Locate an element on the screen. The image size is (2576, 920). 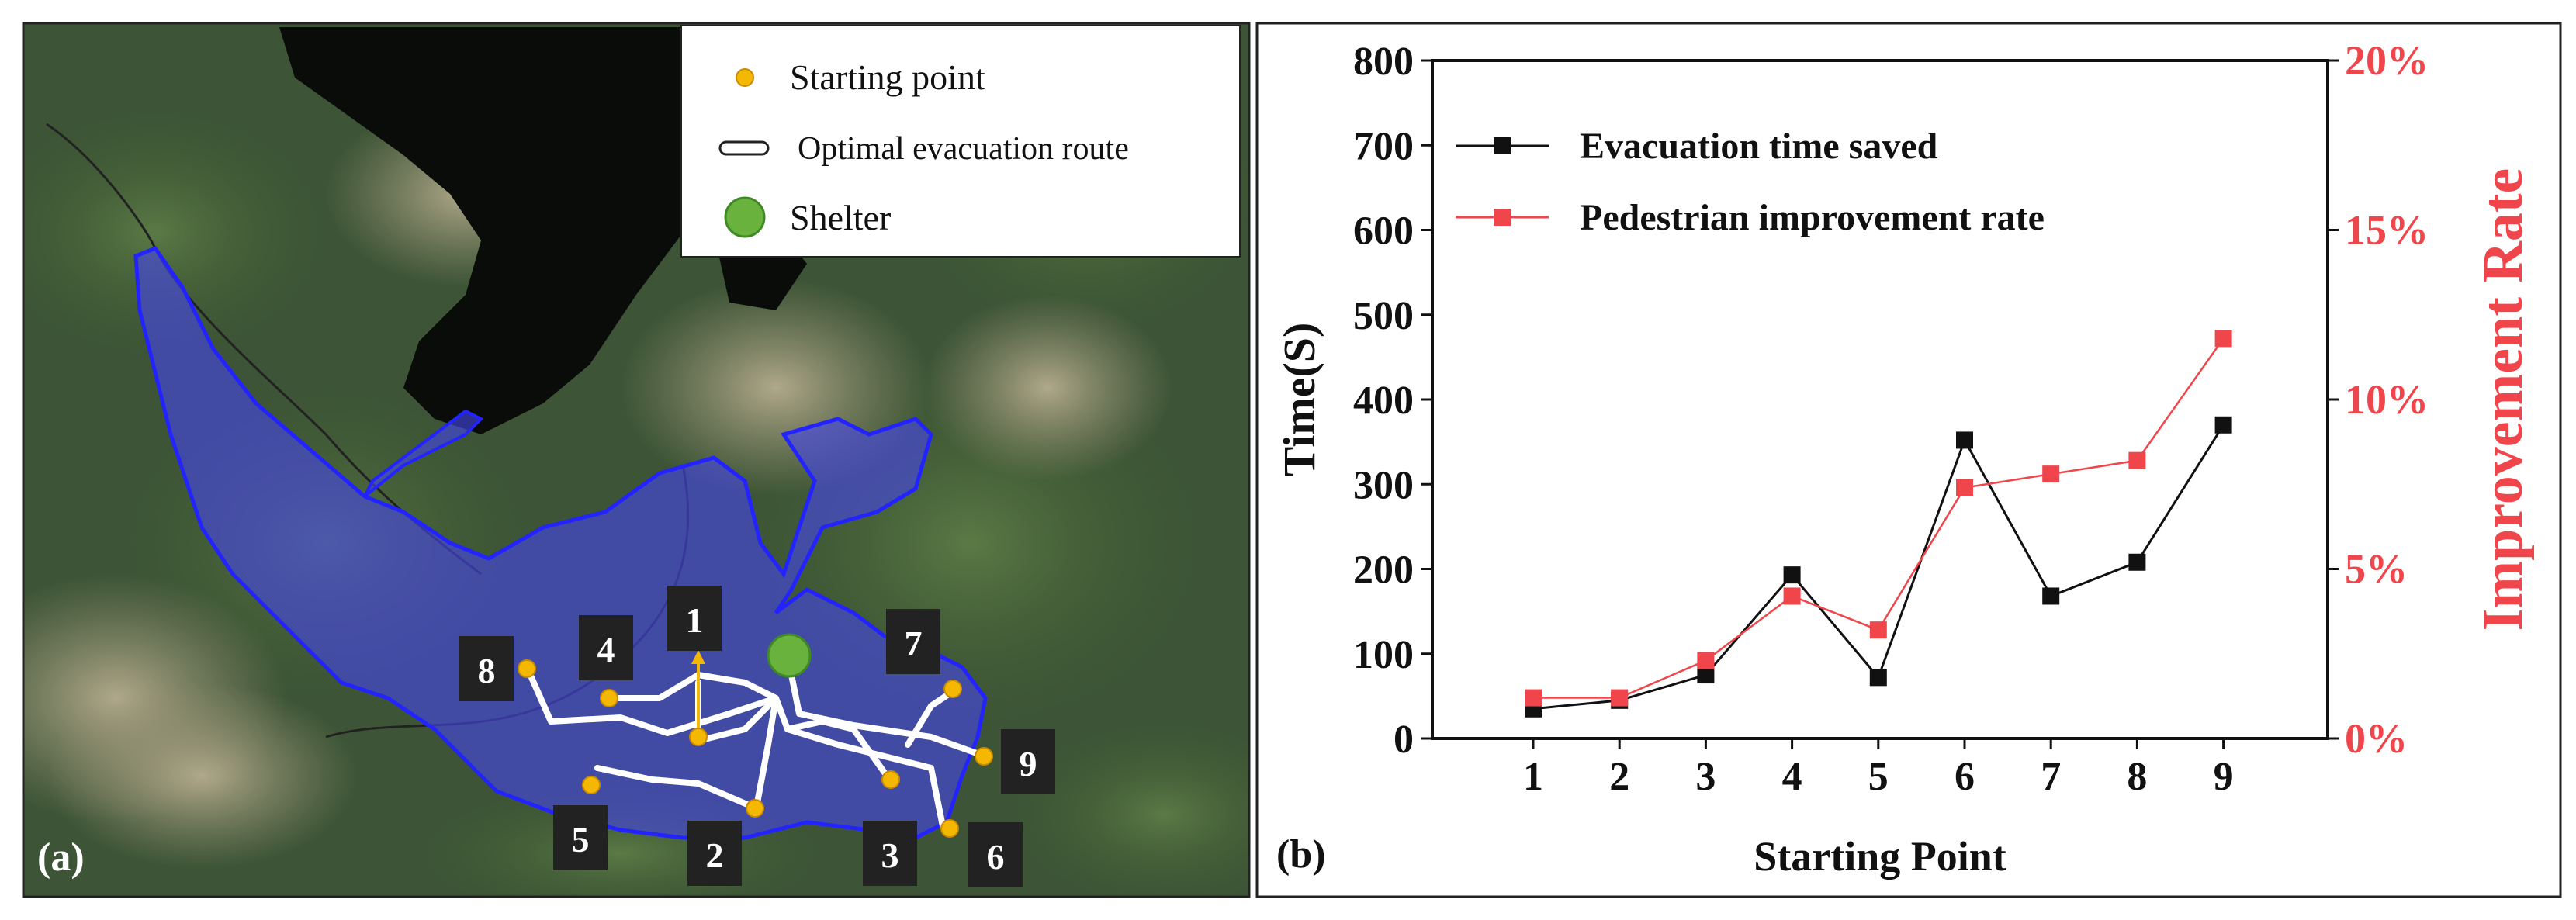
legend-shelter-icon is located at coordinates (745, 217).